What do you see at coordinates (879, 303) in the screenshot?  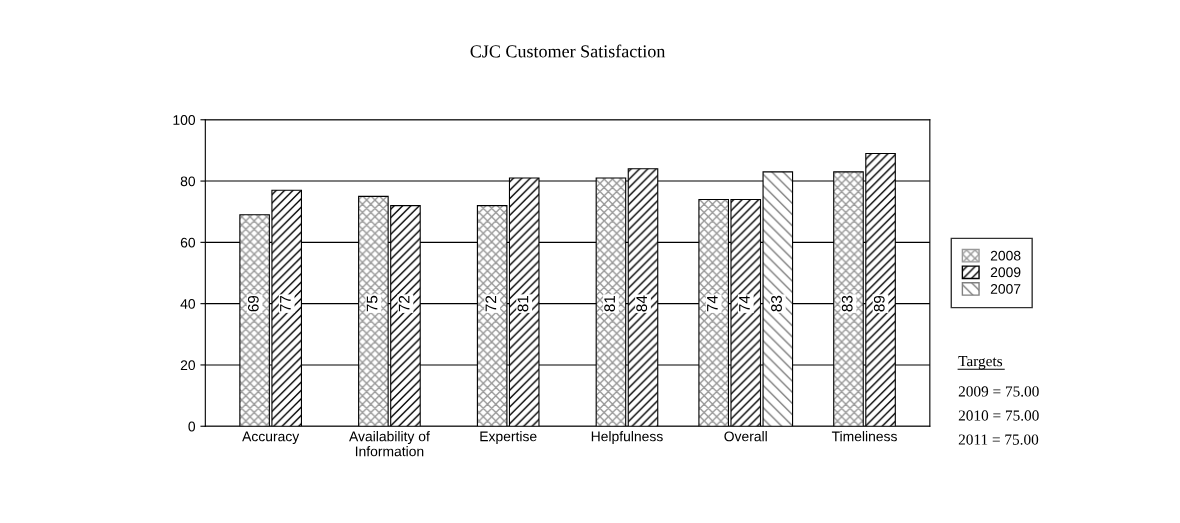 I see `data-label: 89` at bounding box center [879, 303].